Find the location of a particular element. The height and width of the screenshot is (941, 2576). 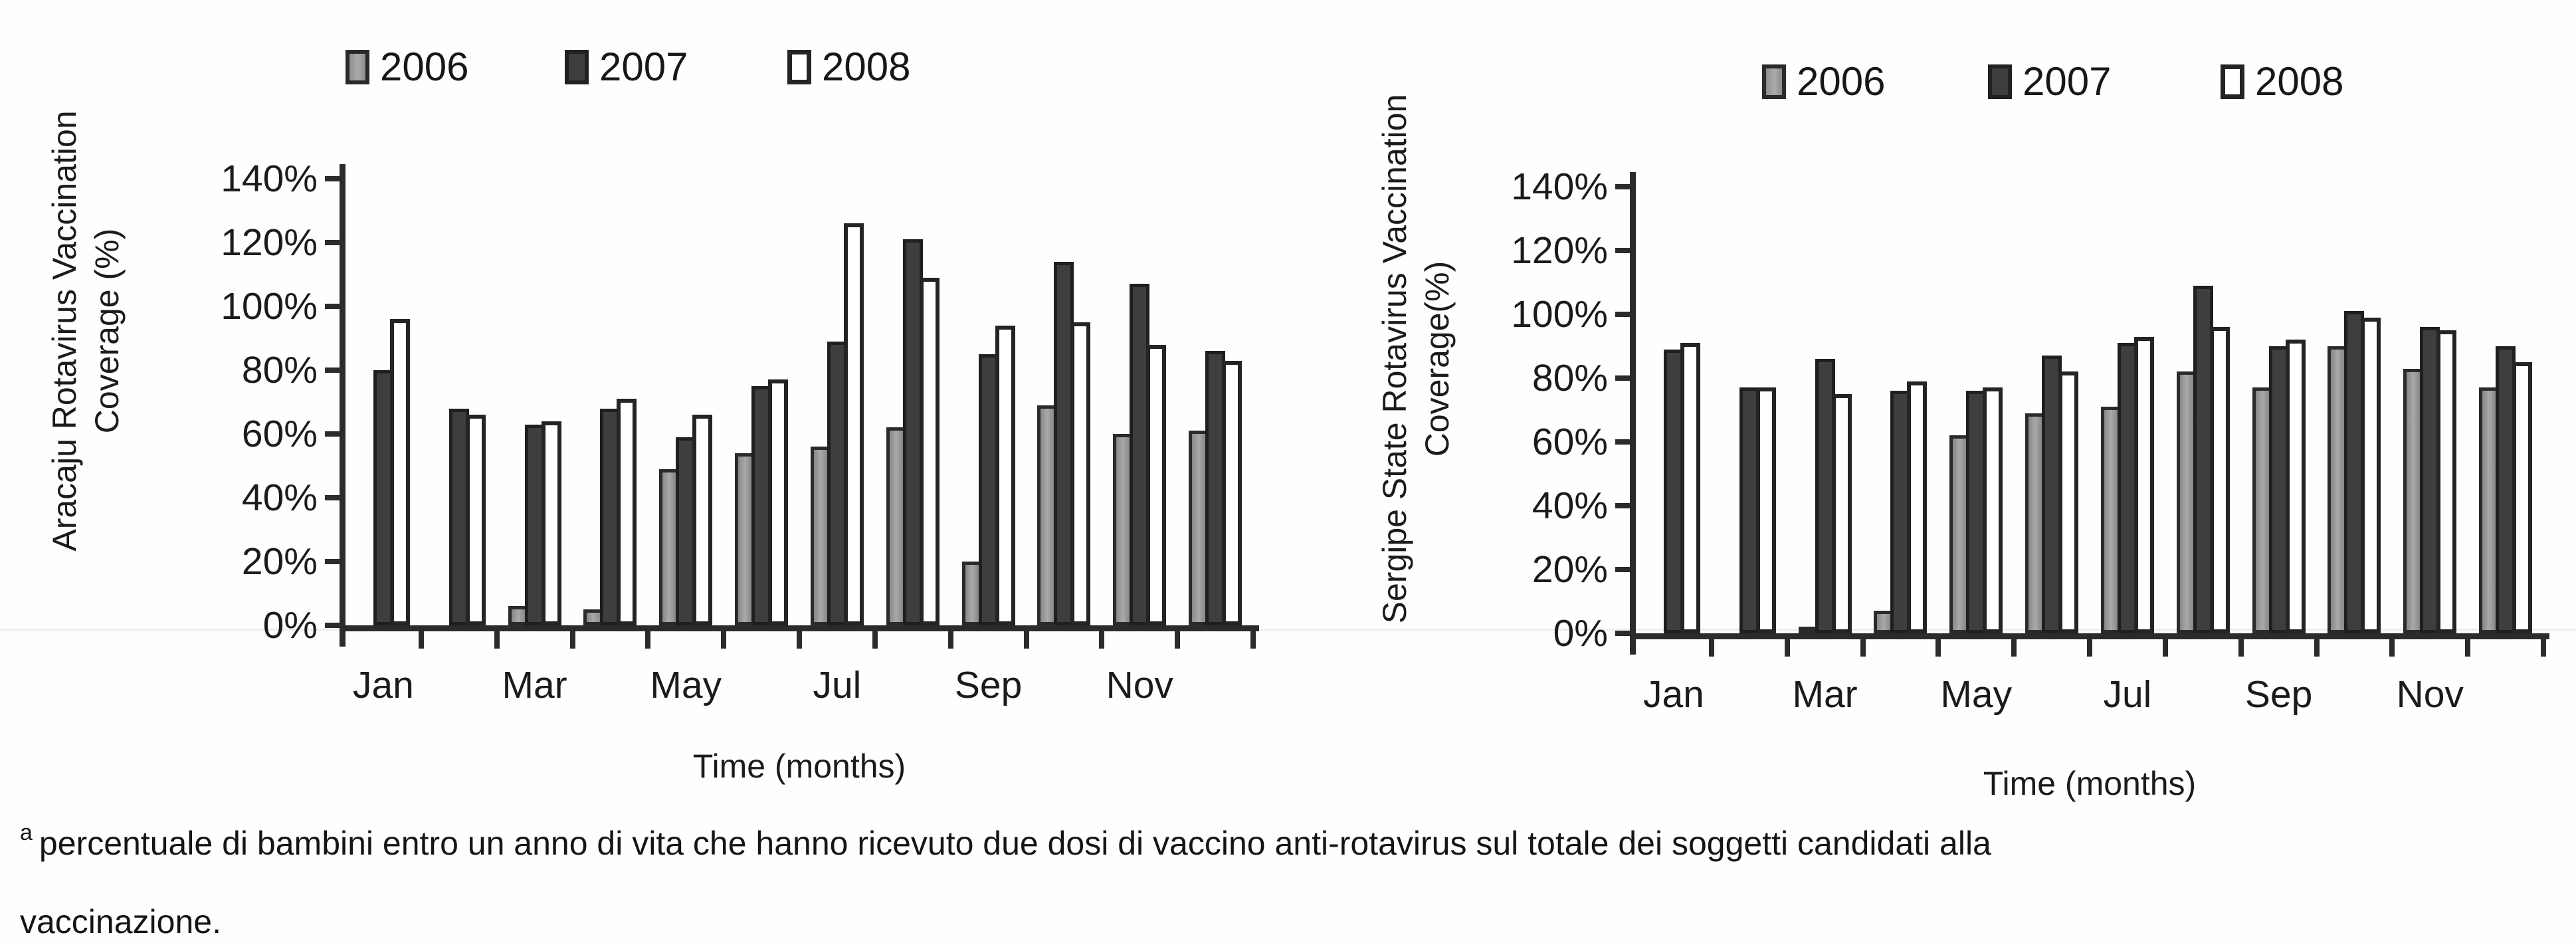

x-tick-label-sep: Sep is located at coordinates (2279, 694).